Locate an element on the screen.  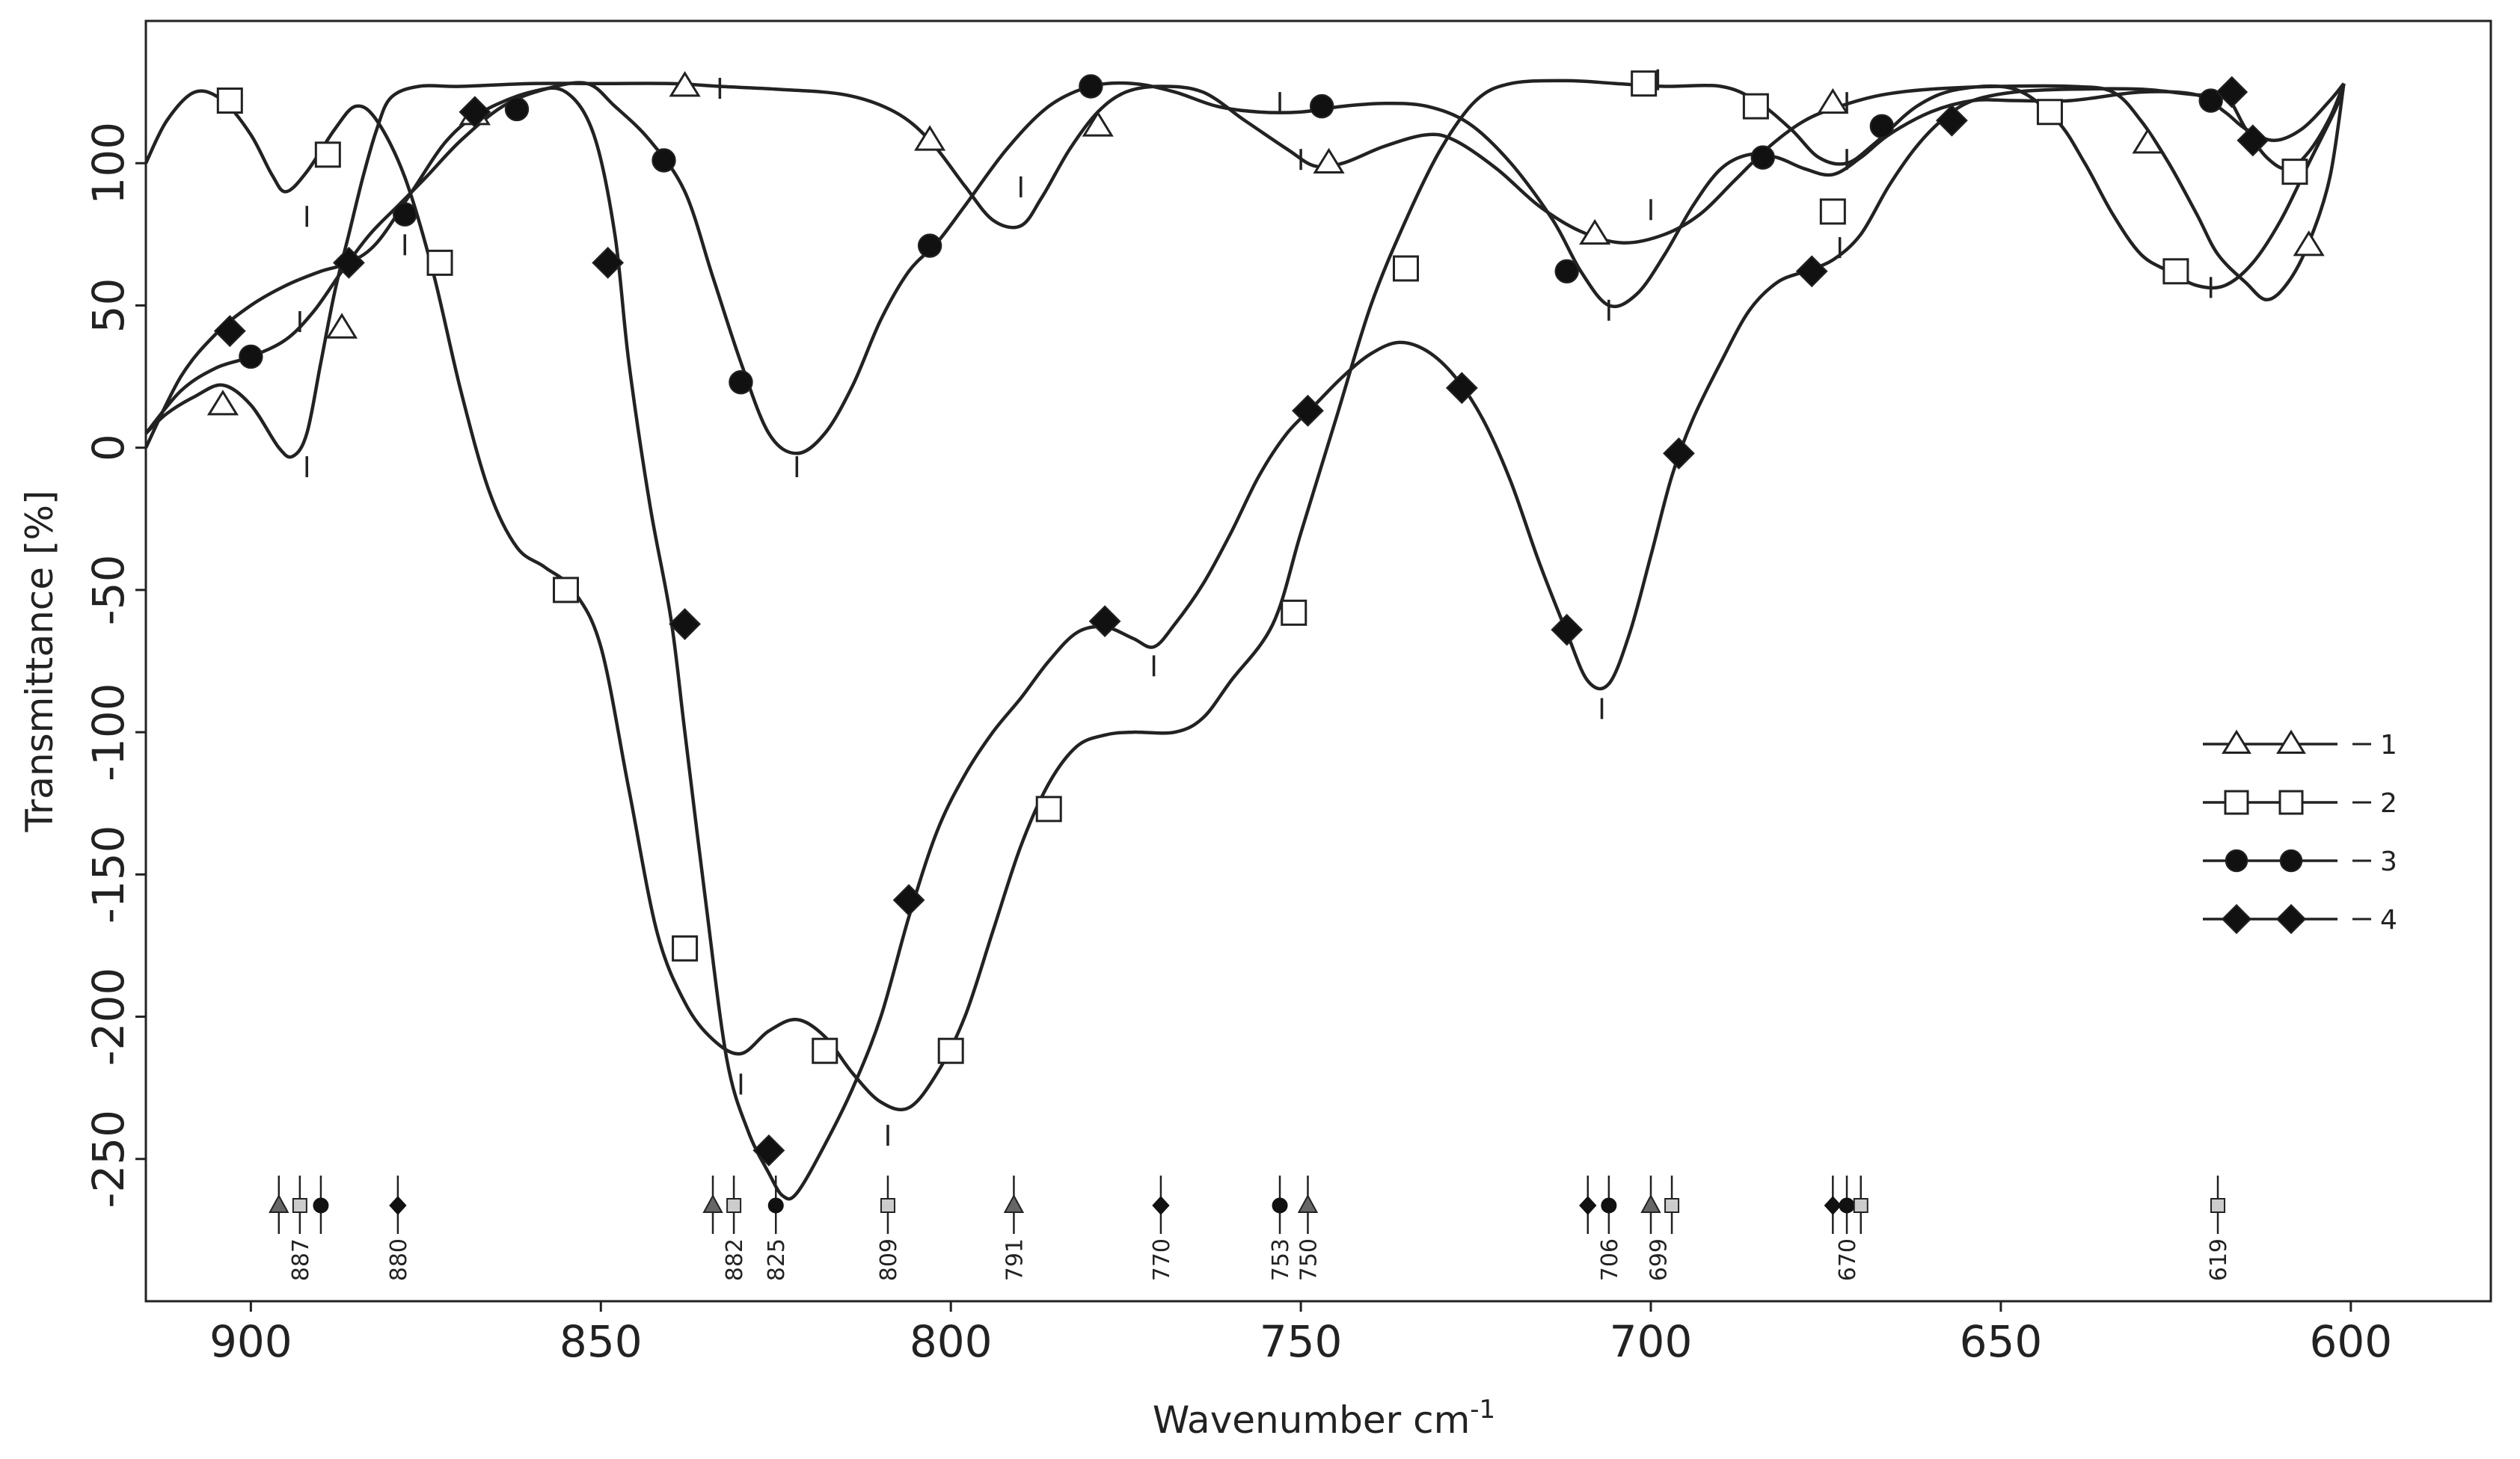
x-axis-title: Wavenumber cm-1 is located at coordinates (1324, 1418).